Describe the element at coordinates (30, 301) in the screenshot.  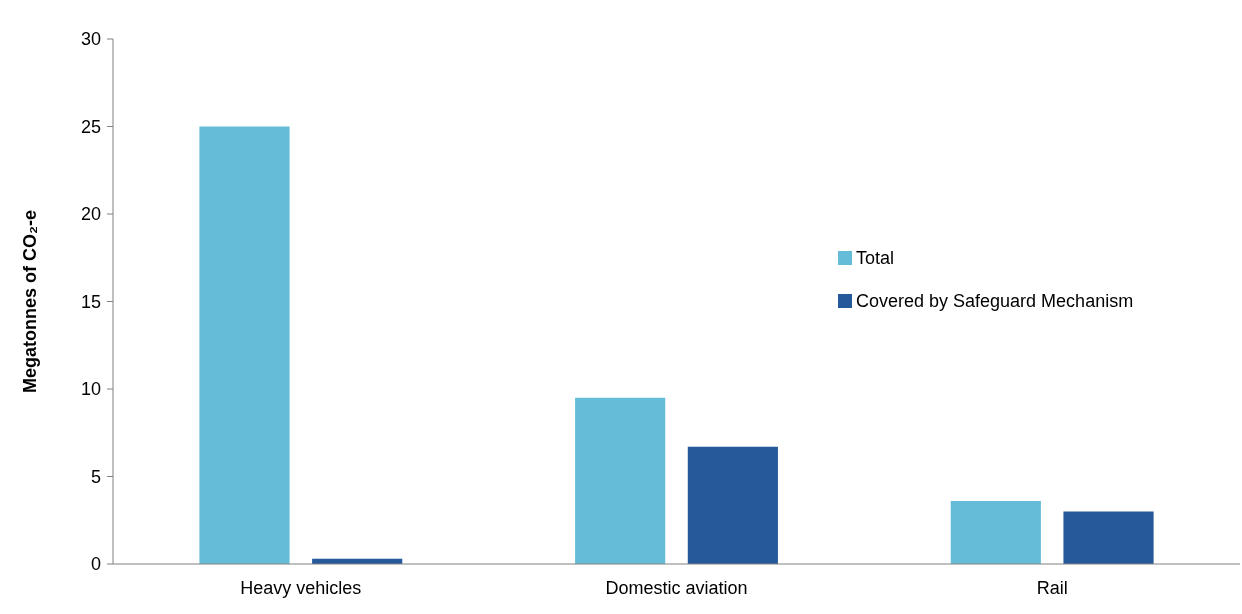
I see `y-axis-title: Megatonnes of CO₂-e` at that location.